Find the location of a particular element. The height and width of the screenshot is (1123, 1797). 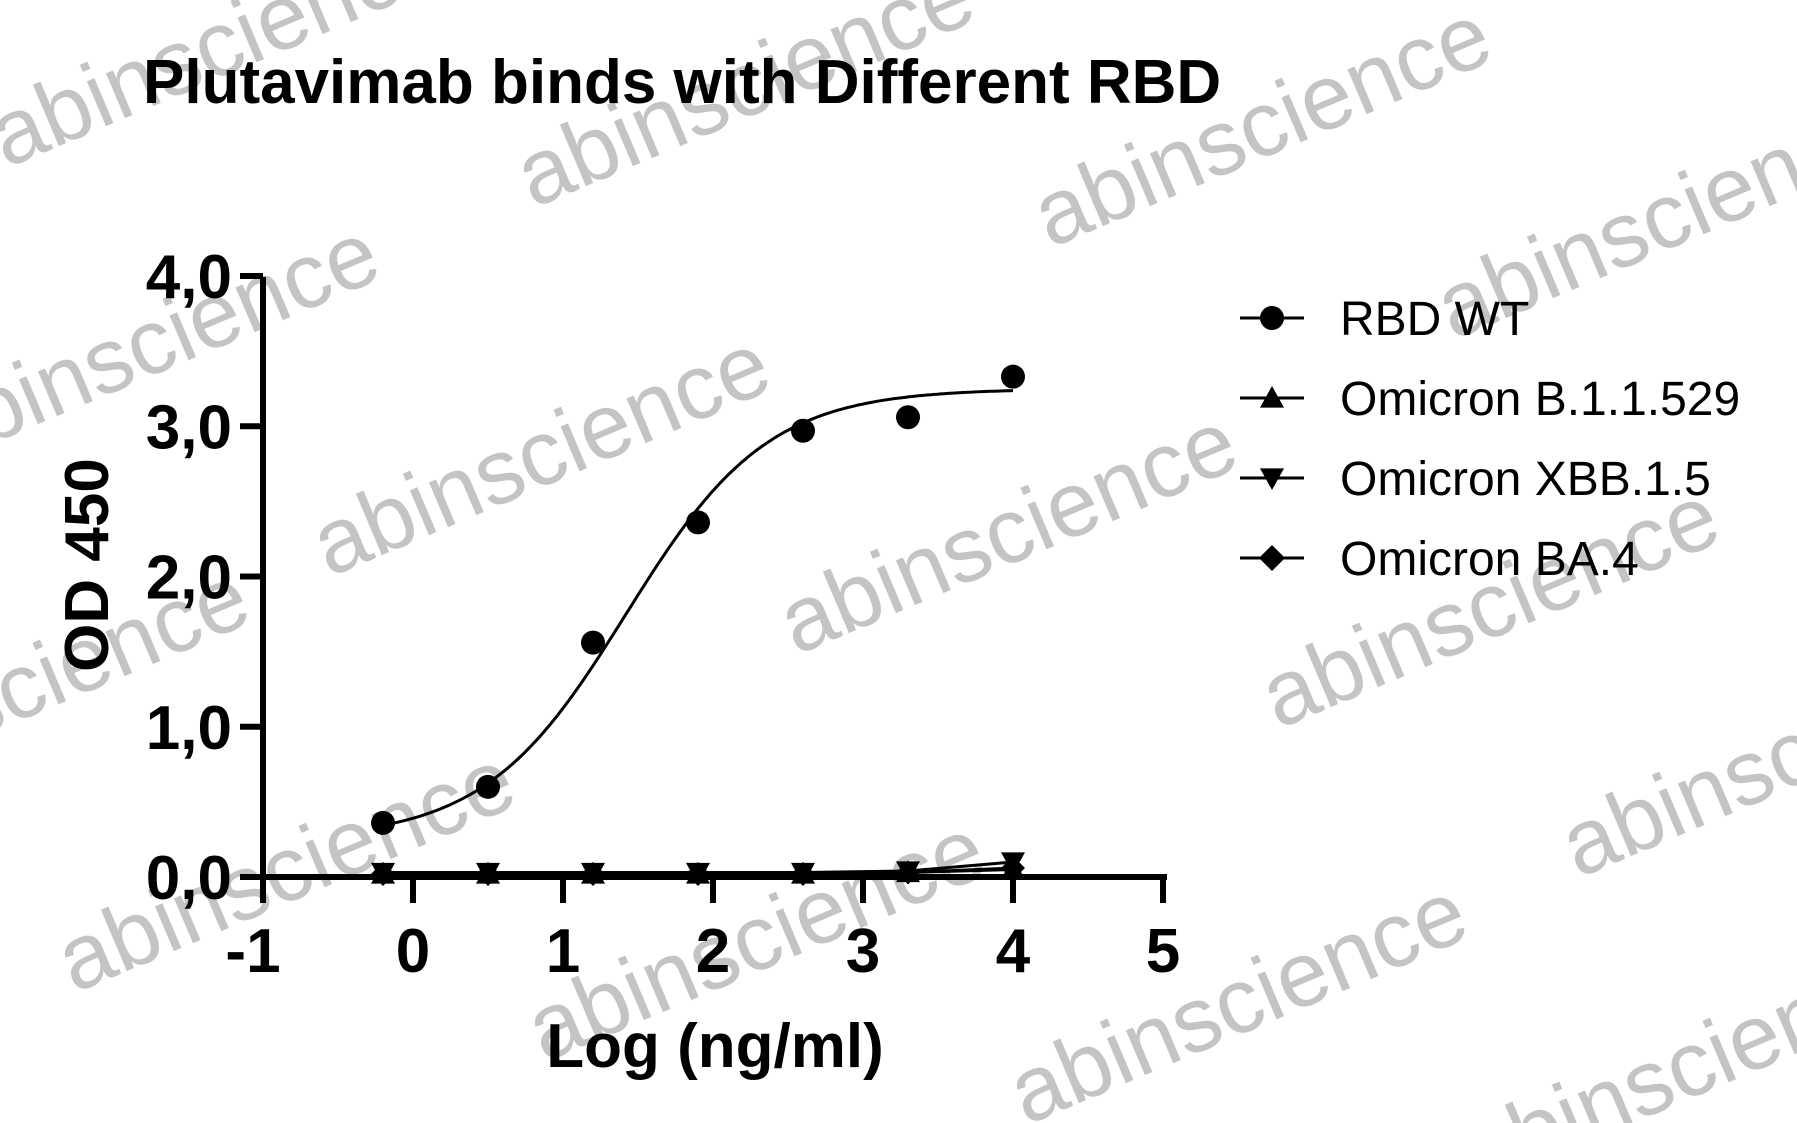

legend-label: RBD WT is located at coordinates (1434, 319).